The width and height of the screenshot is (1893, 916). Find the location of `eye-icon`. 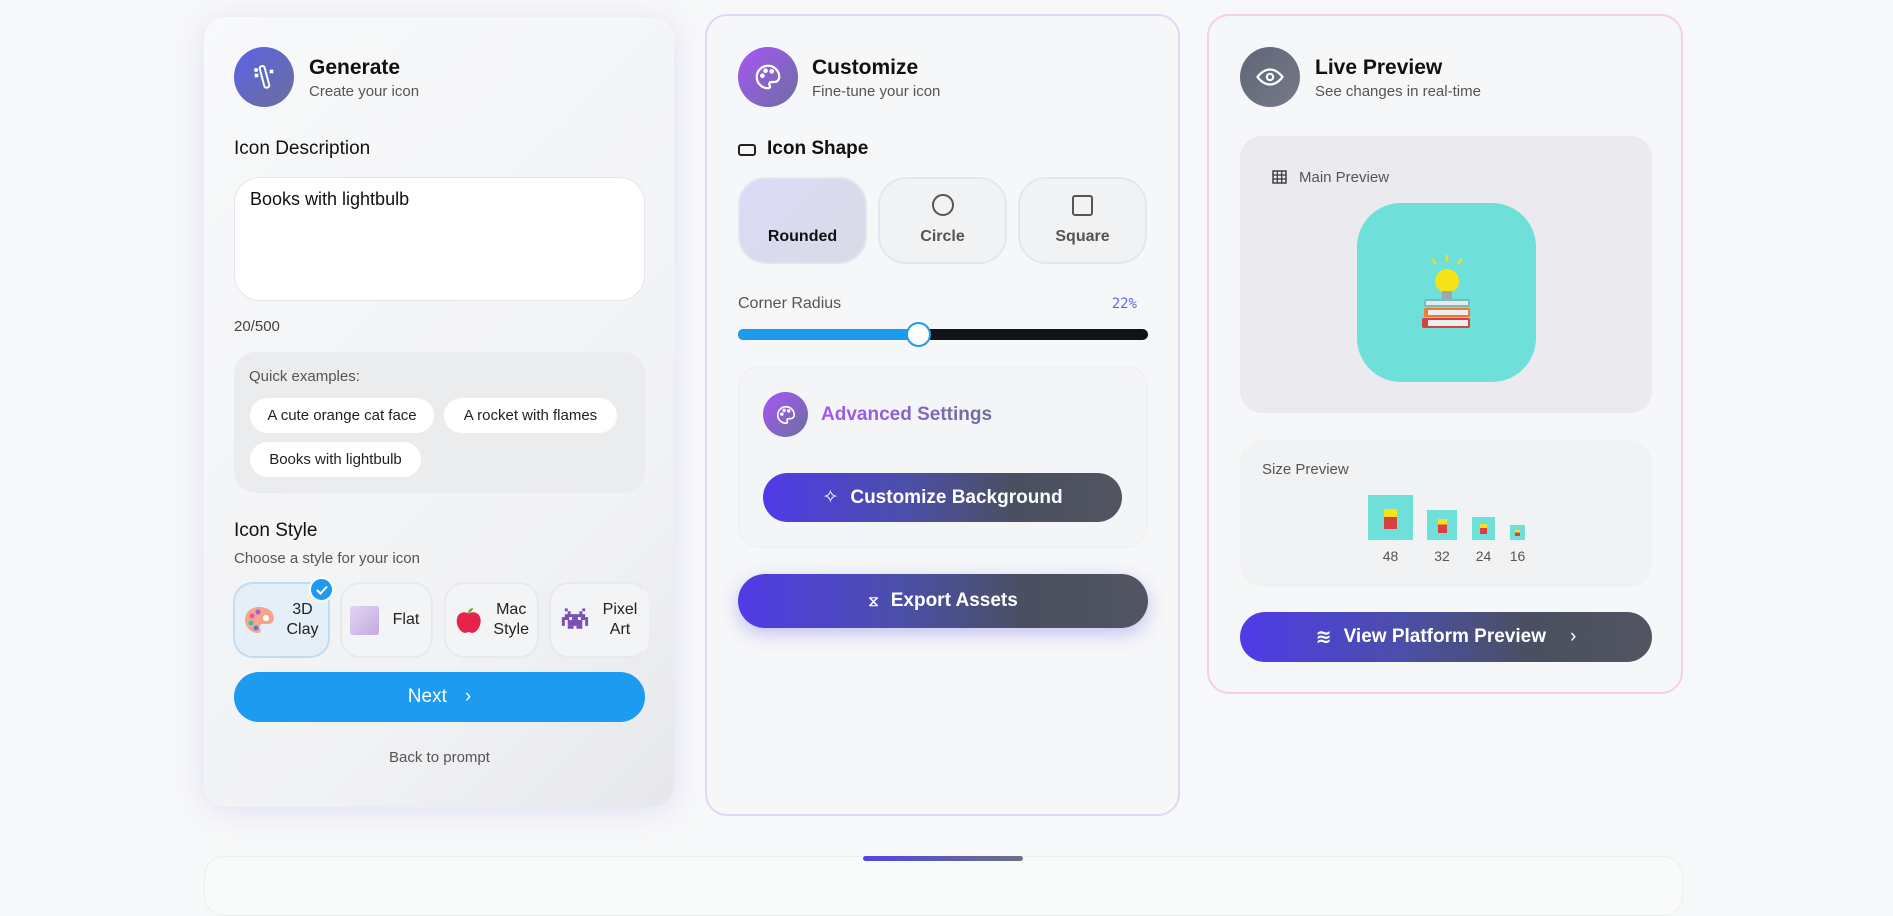

eye-icon is located at coordinates (1270, 77).